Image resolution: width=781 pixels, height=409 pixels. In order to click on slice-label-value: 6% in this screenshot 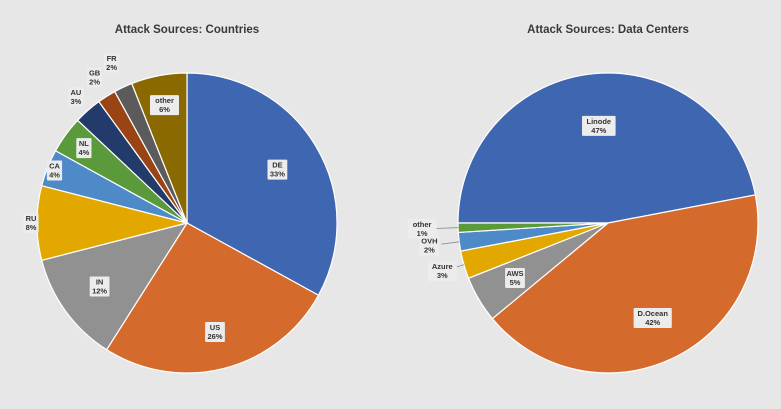, I will do `click(164, 109)`.